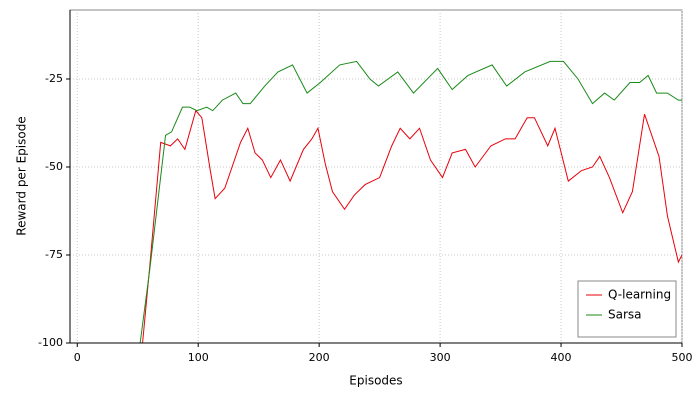  What do you see at coordinates (50, 342) in the screenshot?
I see `y-tick-label: -100` at bounding box center [50, 342].